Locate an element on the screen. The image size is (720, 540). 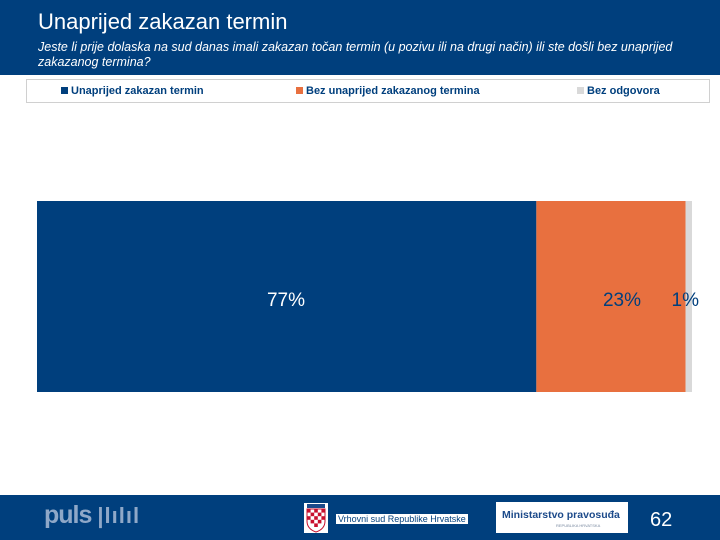
legend-item-2: Bez unaprijed zakazanog termina is located at coordinates (388, 91).